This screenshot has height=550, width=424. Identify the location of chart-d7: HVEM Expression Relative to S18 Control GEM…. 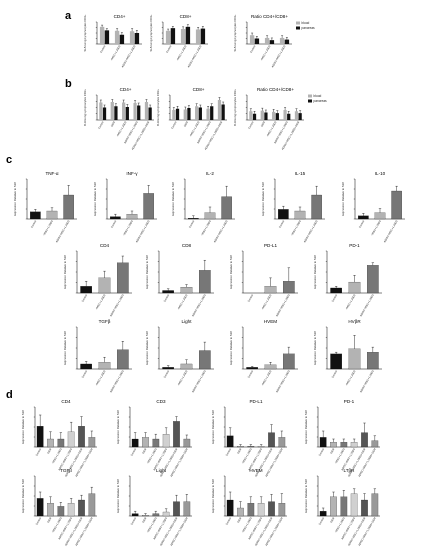
(249, 507).